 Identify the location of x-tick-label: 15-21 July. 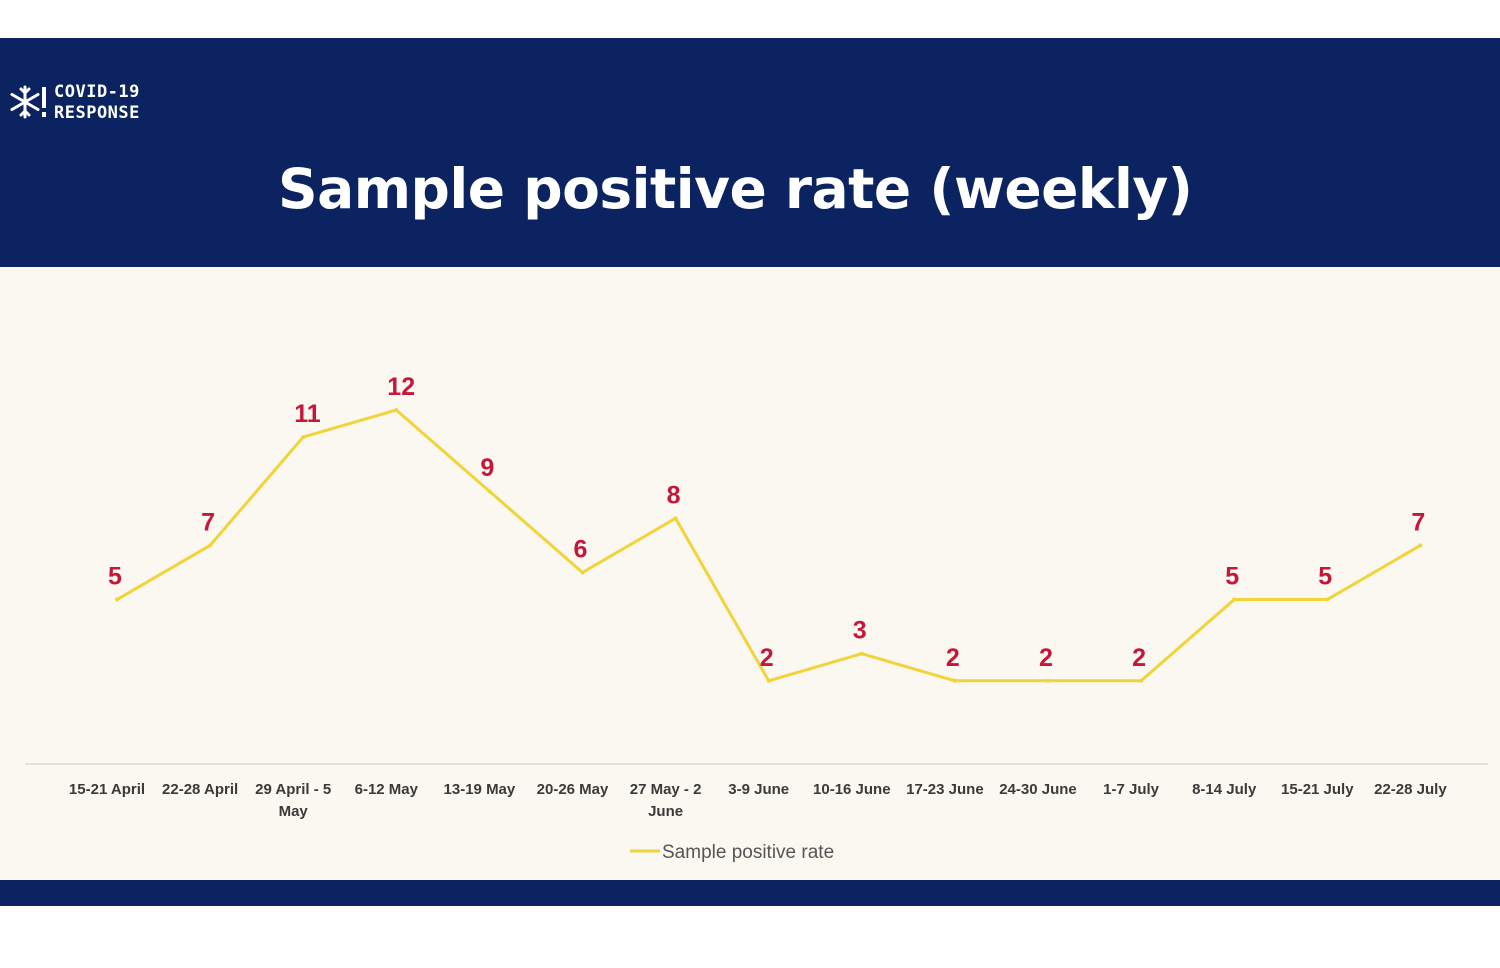
(1317, 789).